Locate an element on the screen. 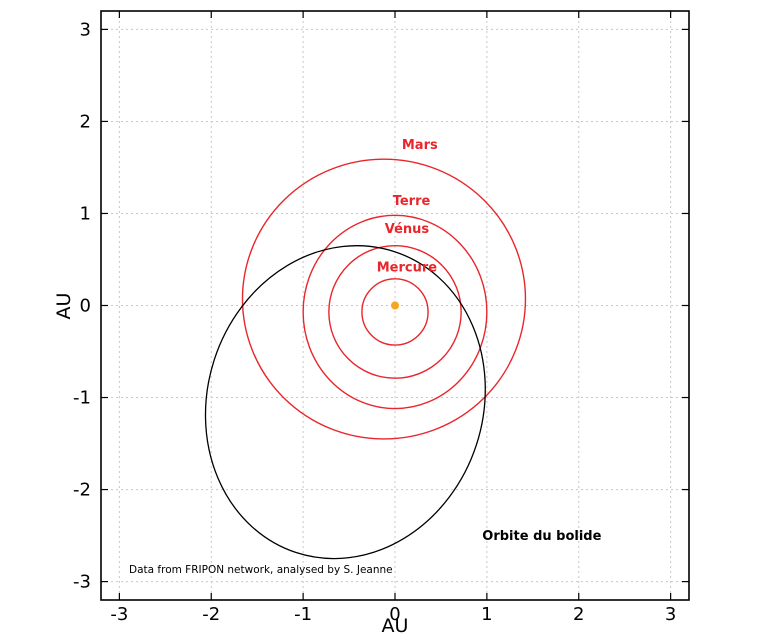 The image size is (768, 640). y-axis-label: AU is located at coordinates (64, 306).